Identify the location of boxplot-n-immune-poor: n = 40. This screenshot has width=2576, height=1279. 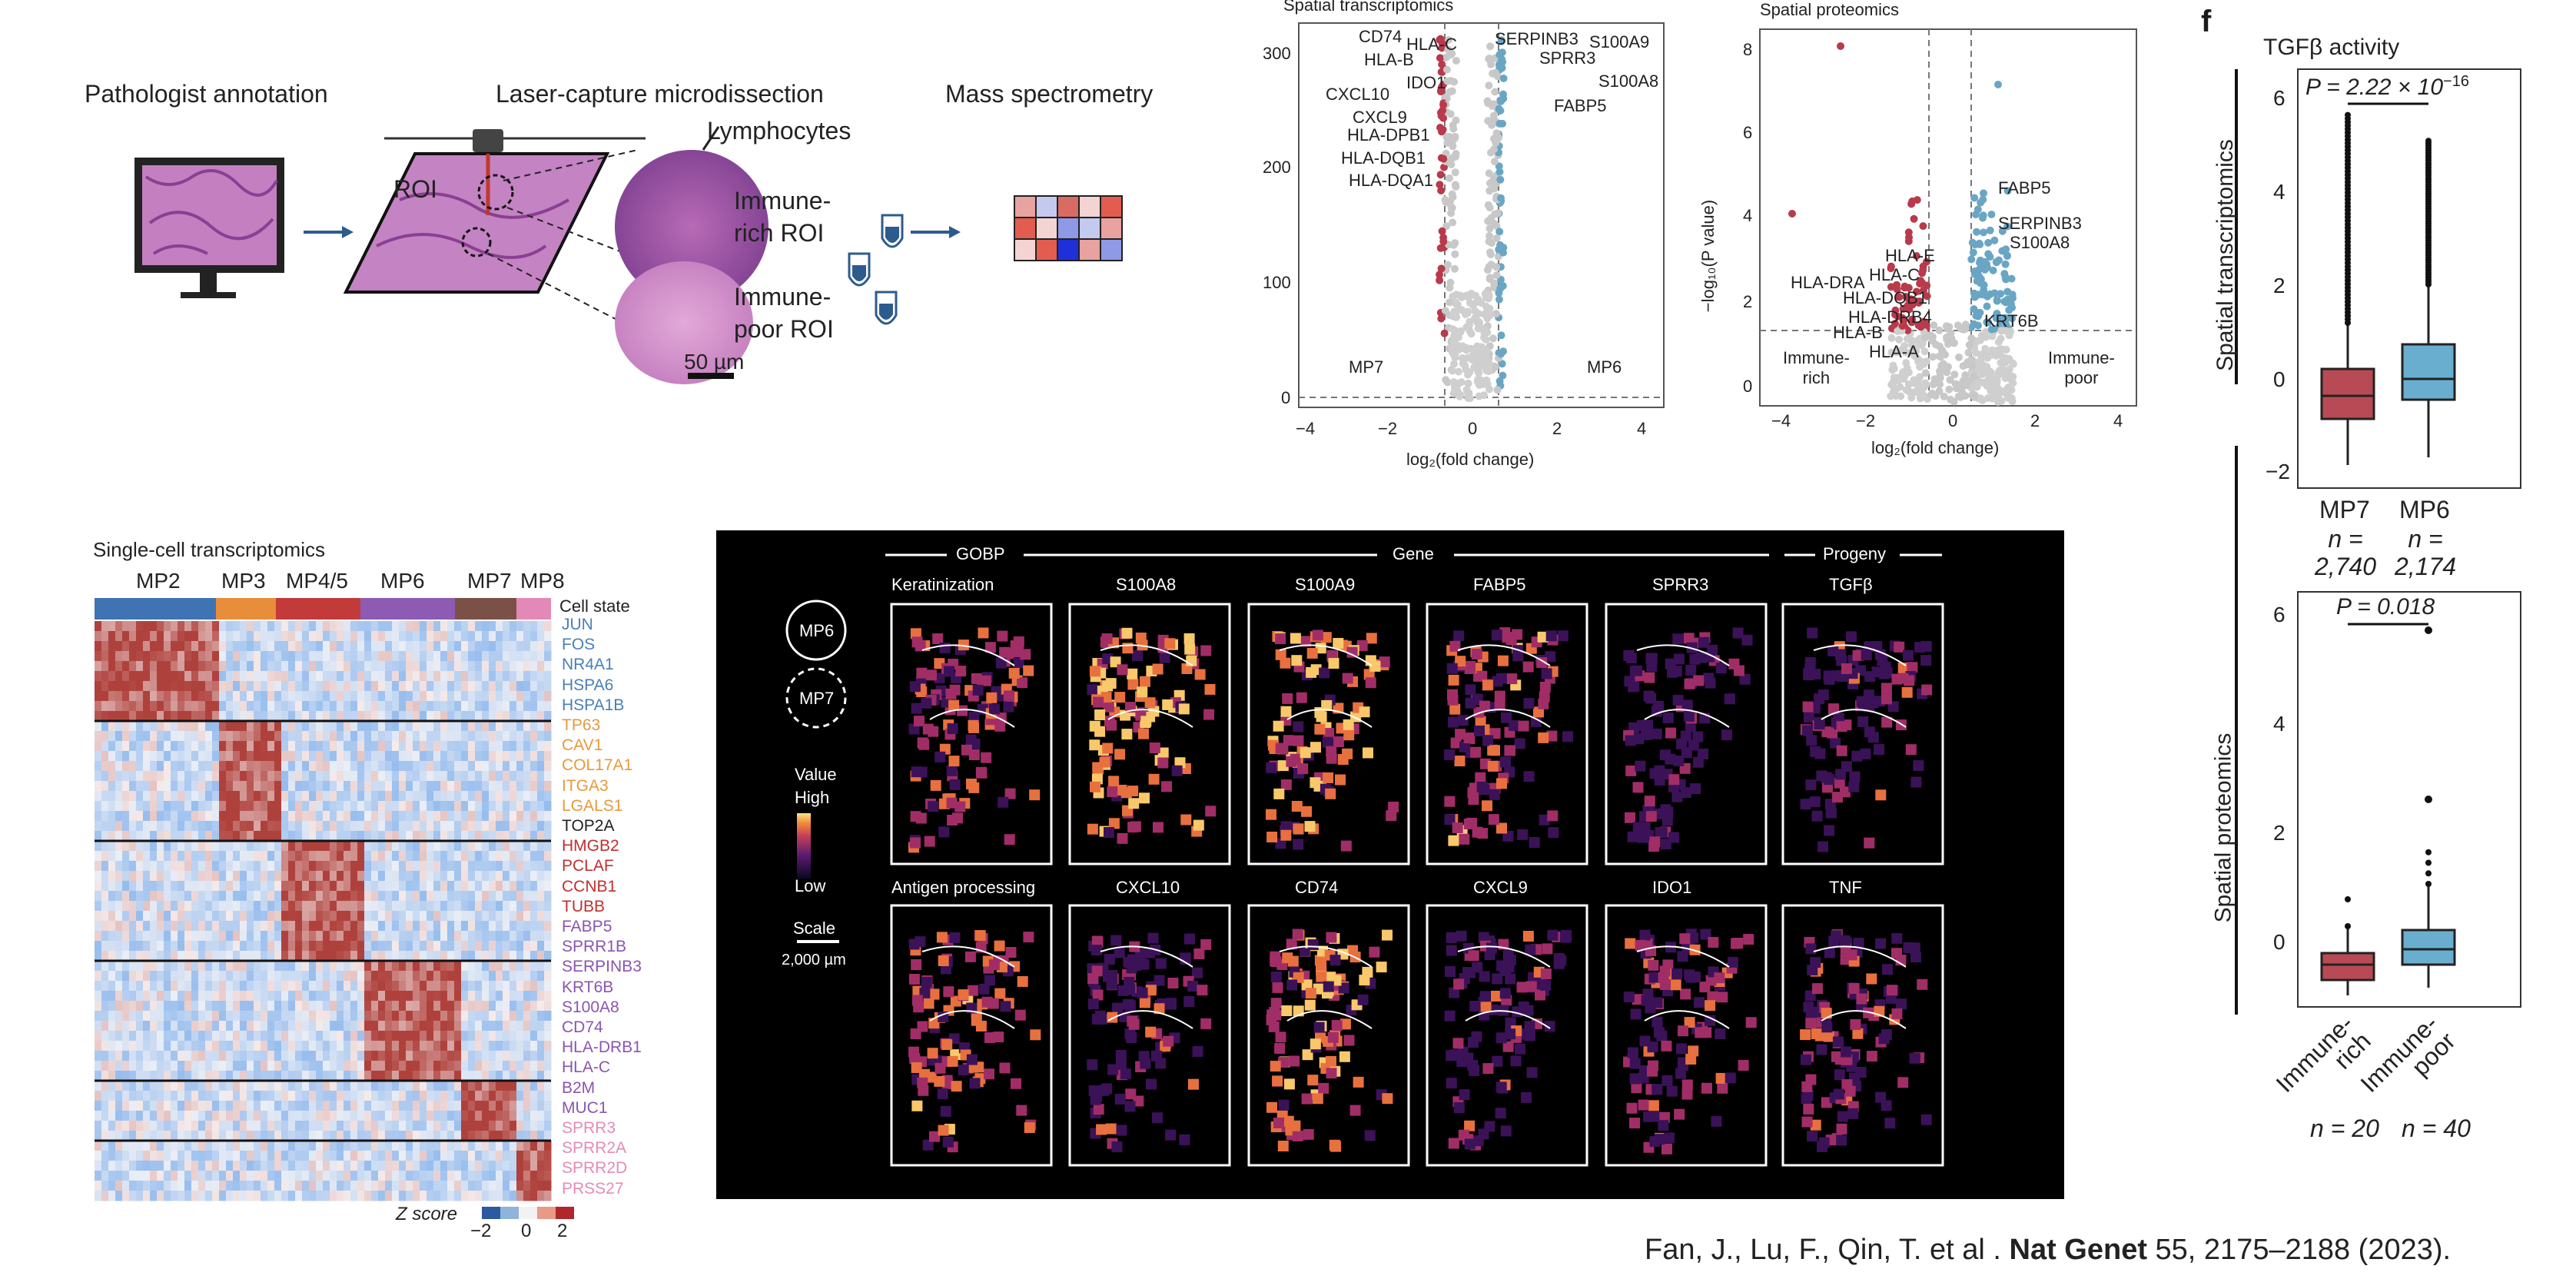
(2436, 1129).